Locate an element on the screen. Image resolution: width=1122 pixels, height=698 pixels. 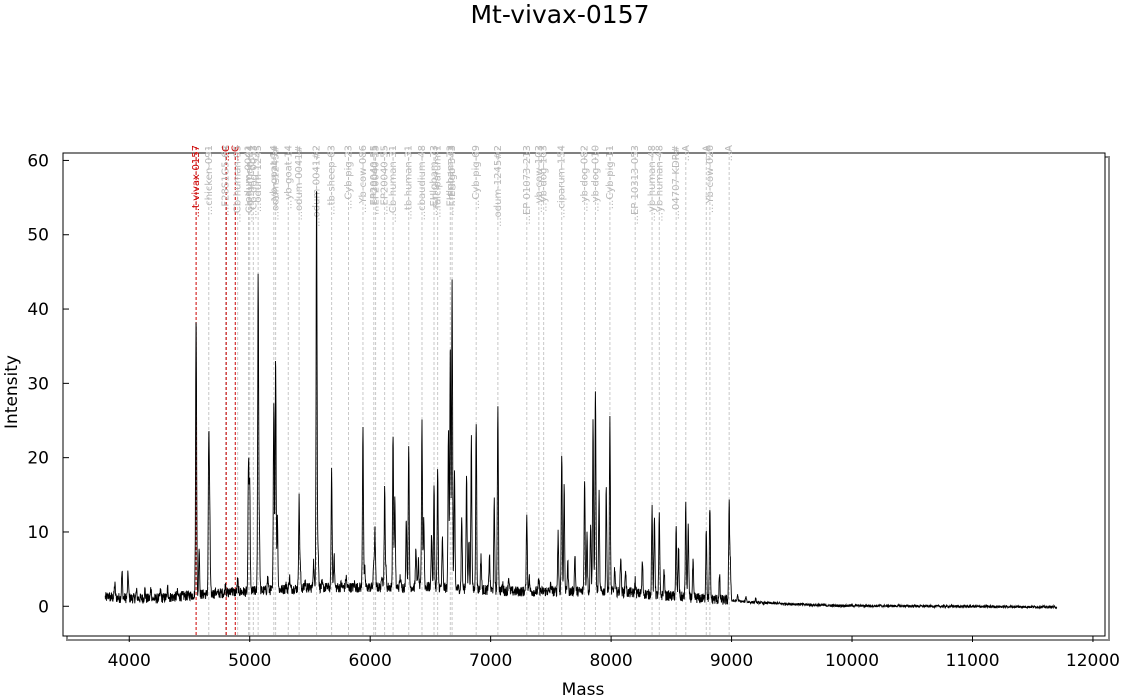
x-tick-label: 12000 is located at coordinates (1093, 661).